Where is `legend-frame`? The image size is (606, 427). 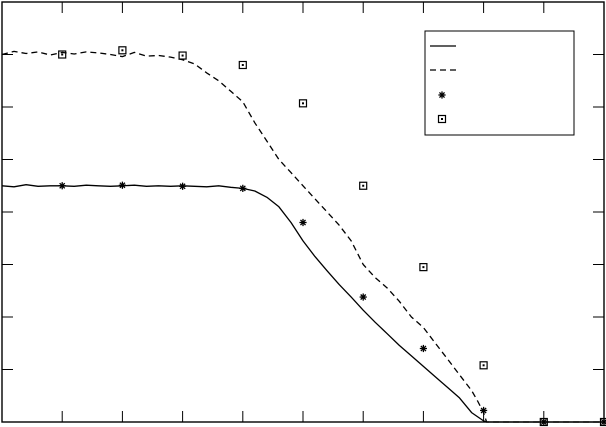 legend-frame is located at coordinates (499, 83).